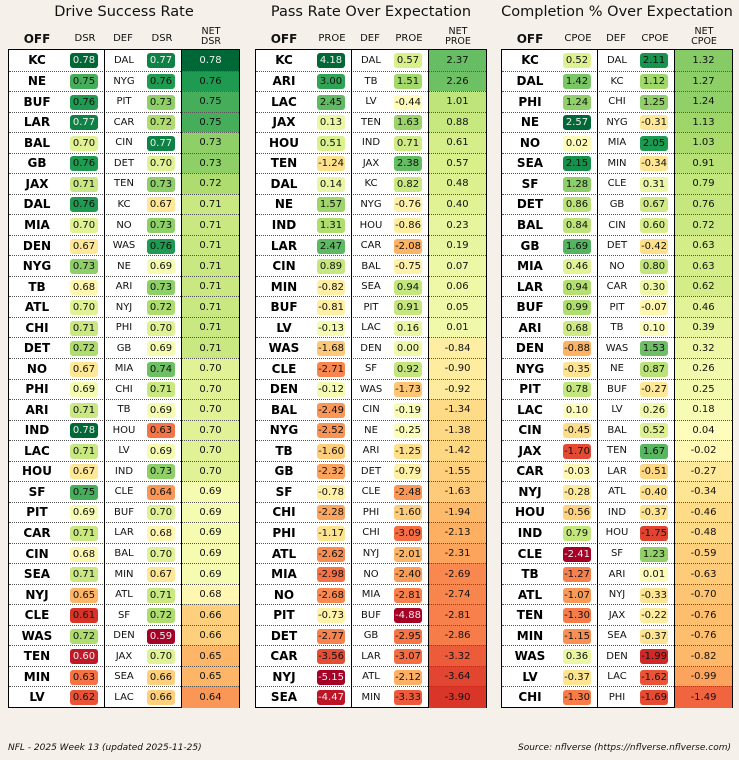 This screenshot has width=739, height=760. I want to click on header-net: NET PROE, so click(458, 37).